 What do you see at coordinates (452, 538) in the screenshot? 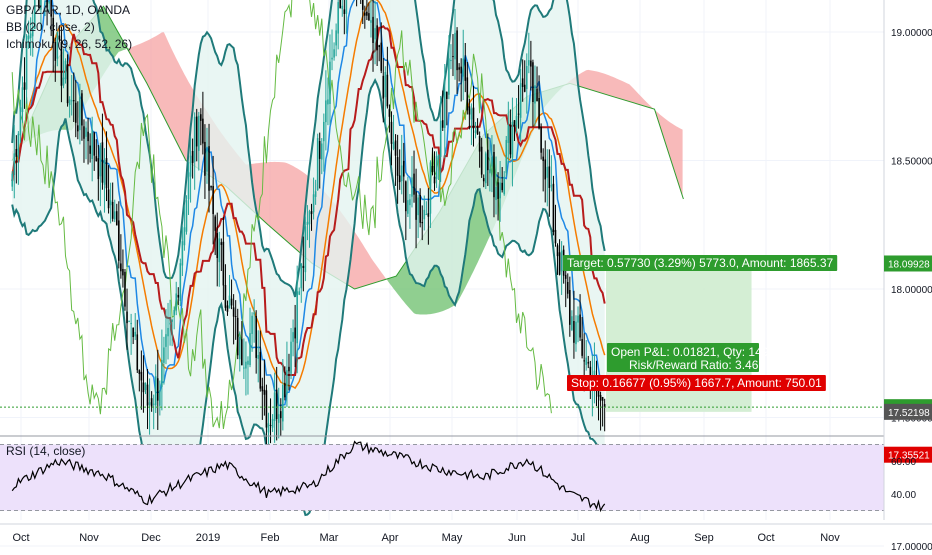
I see `date-tick-label: May` at bounding box center [452, 538].